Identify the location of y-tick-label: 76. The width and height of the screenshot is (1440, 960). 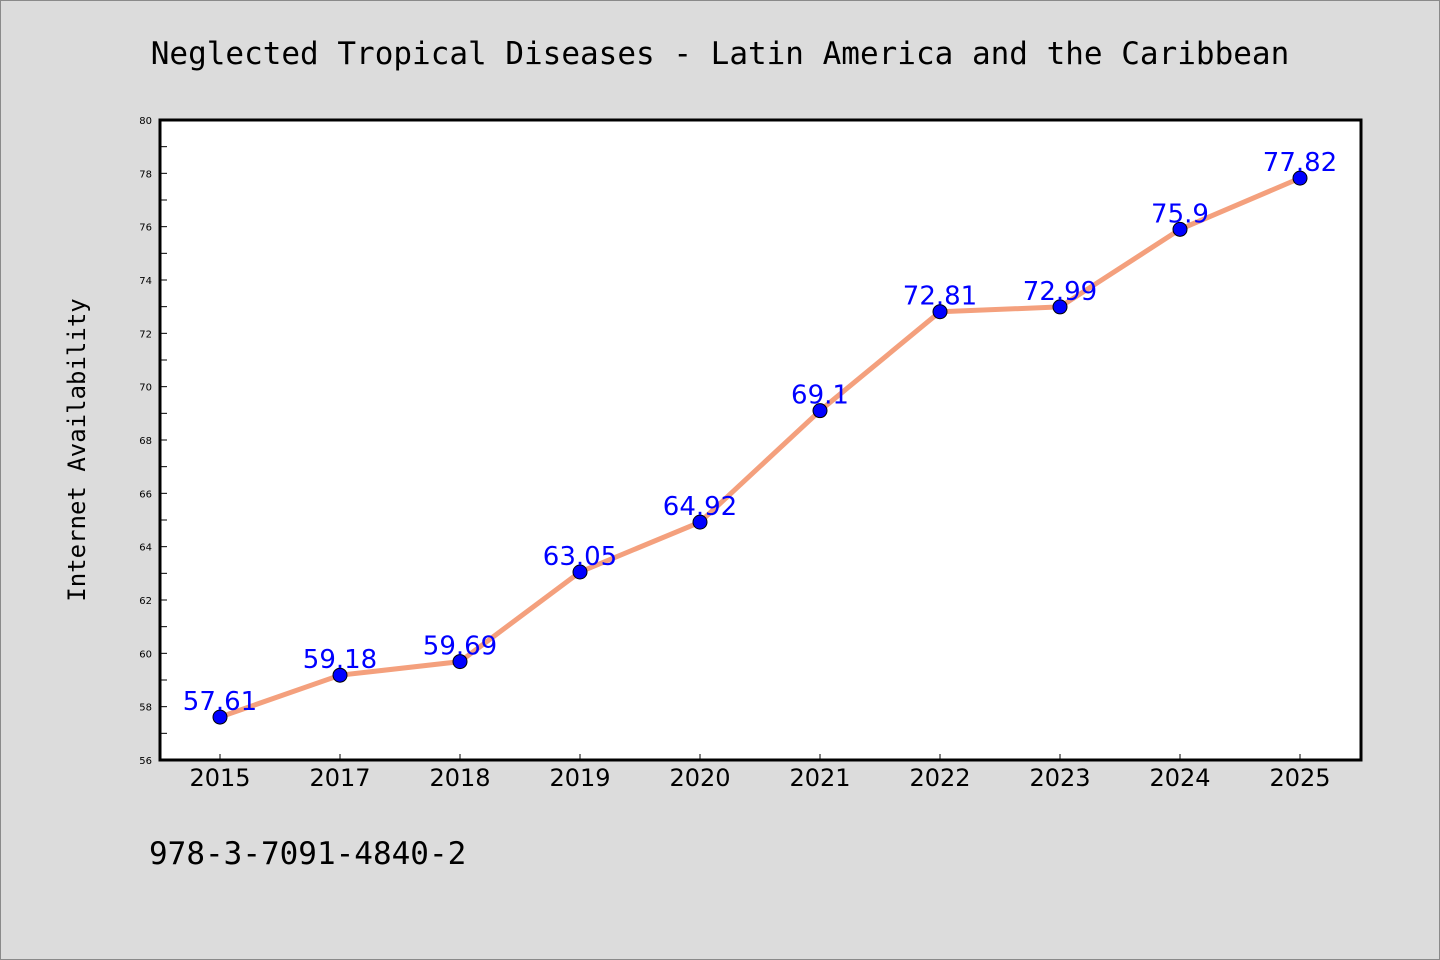
(145, 228).